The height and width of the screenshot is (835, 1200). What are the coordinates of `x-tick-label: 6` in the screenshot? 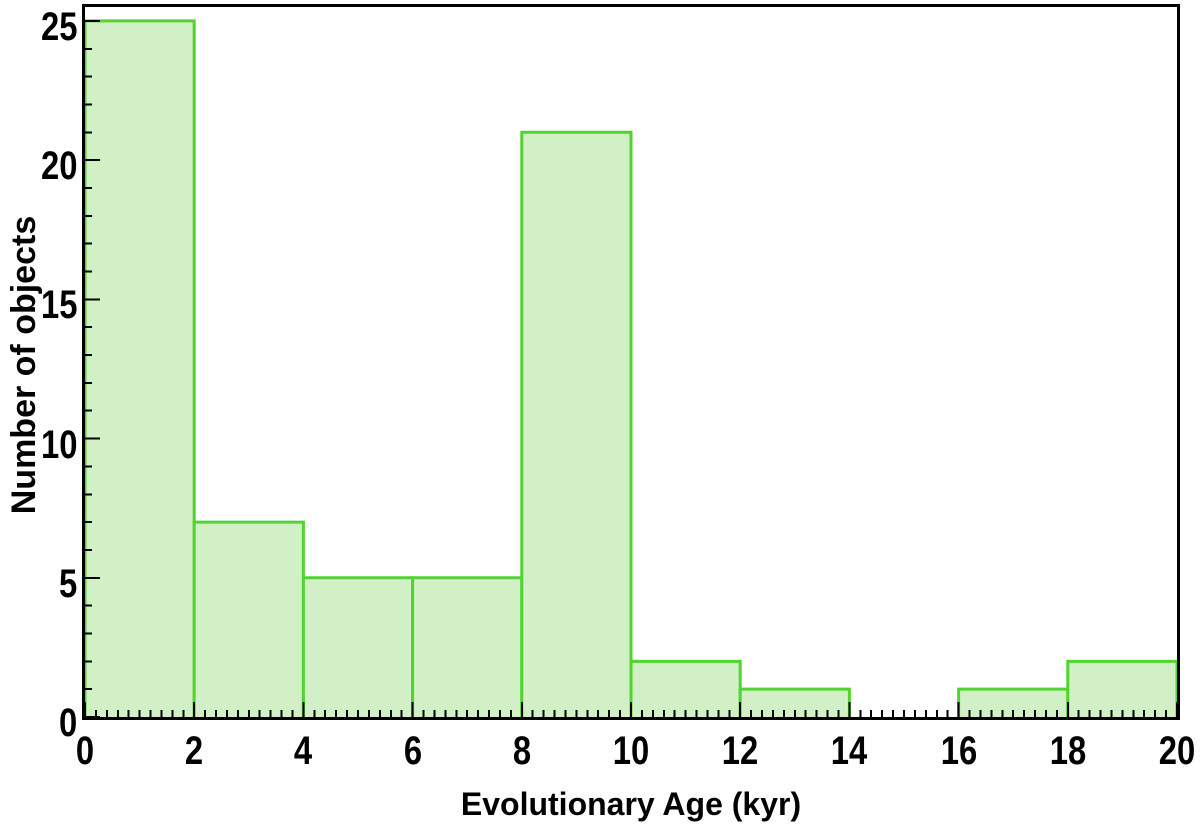 It's located at (412, 751).